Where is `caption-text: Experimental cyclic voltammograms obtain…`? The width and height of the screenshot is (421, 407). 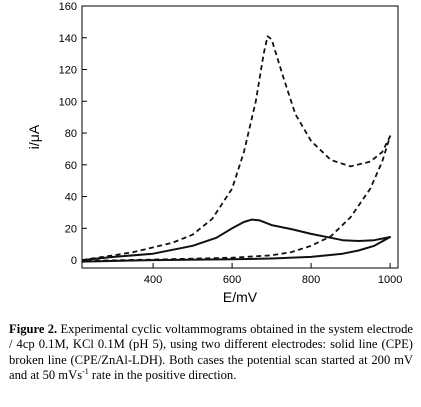 caption-text: Experimental cyclic voltammograms obtain… is located at coordinates (211, 352).